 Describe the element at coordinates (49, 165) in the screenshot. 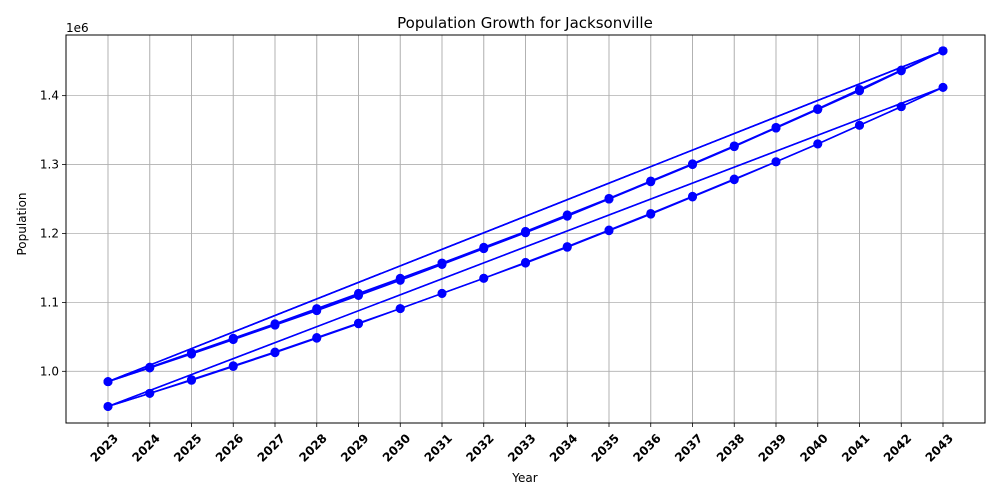

I see `y-tick-label: 1.3` at that location.